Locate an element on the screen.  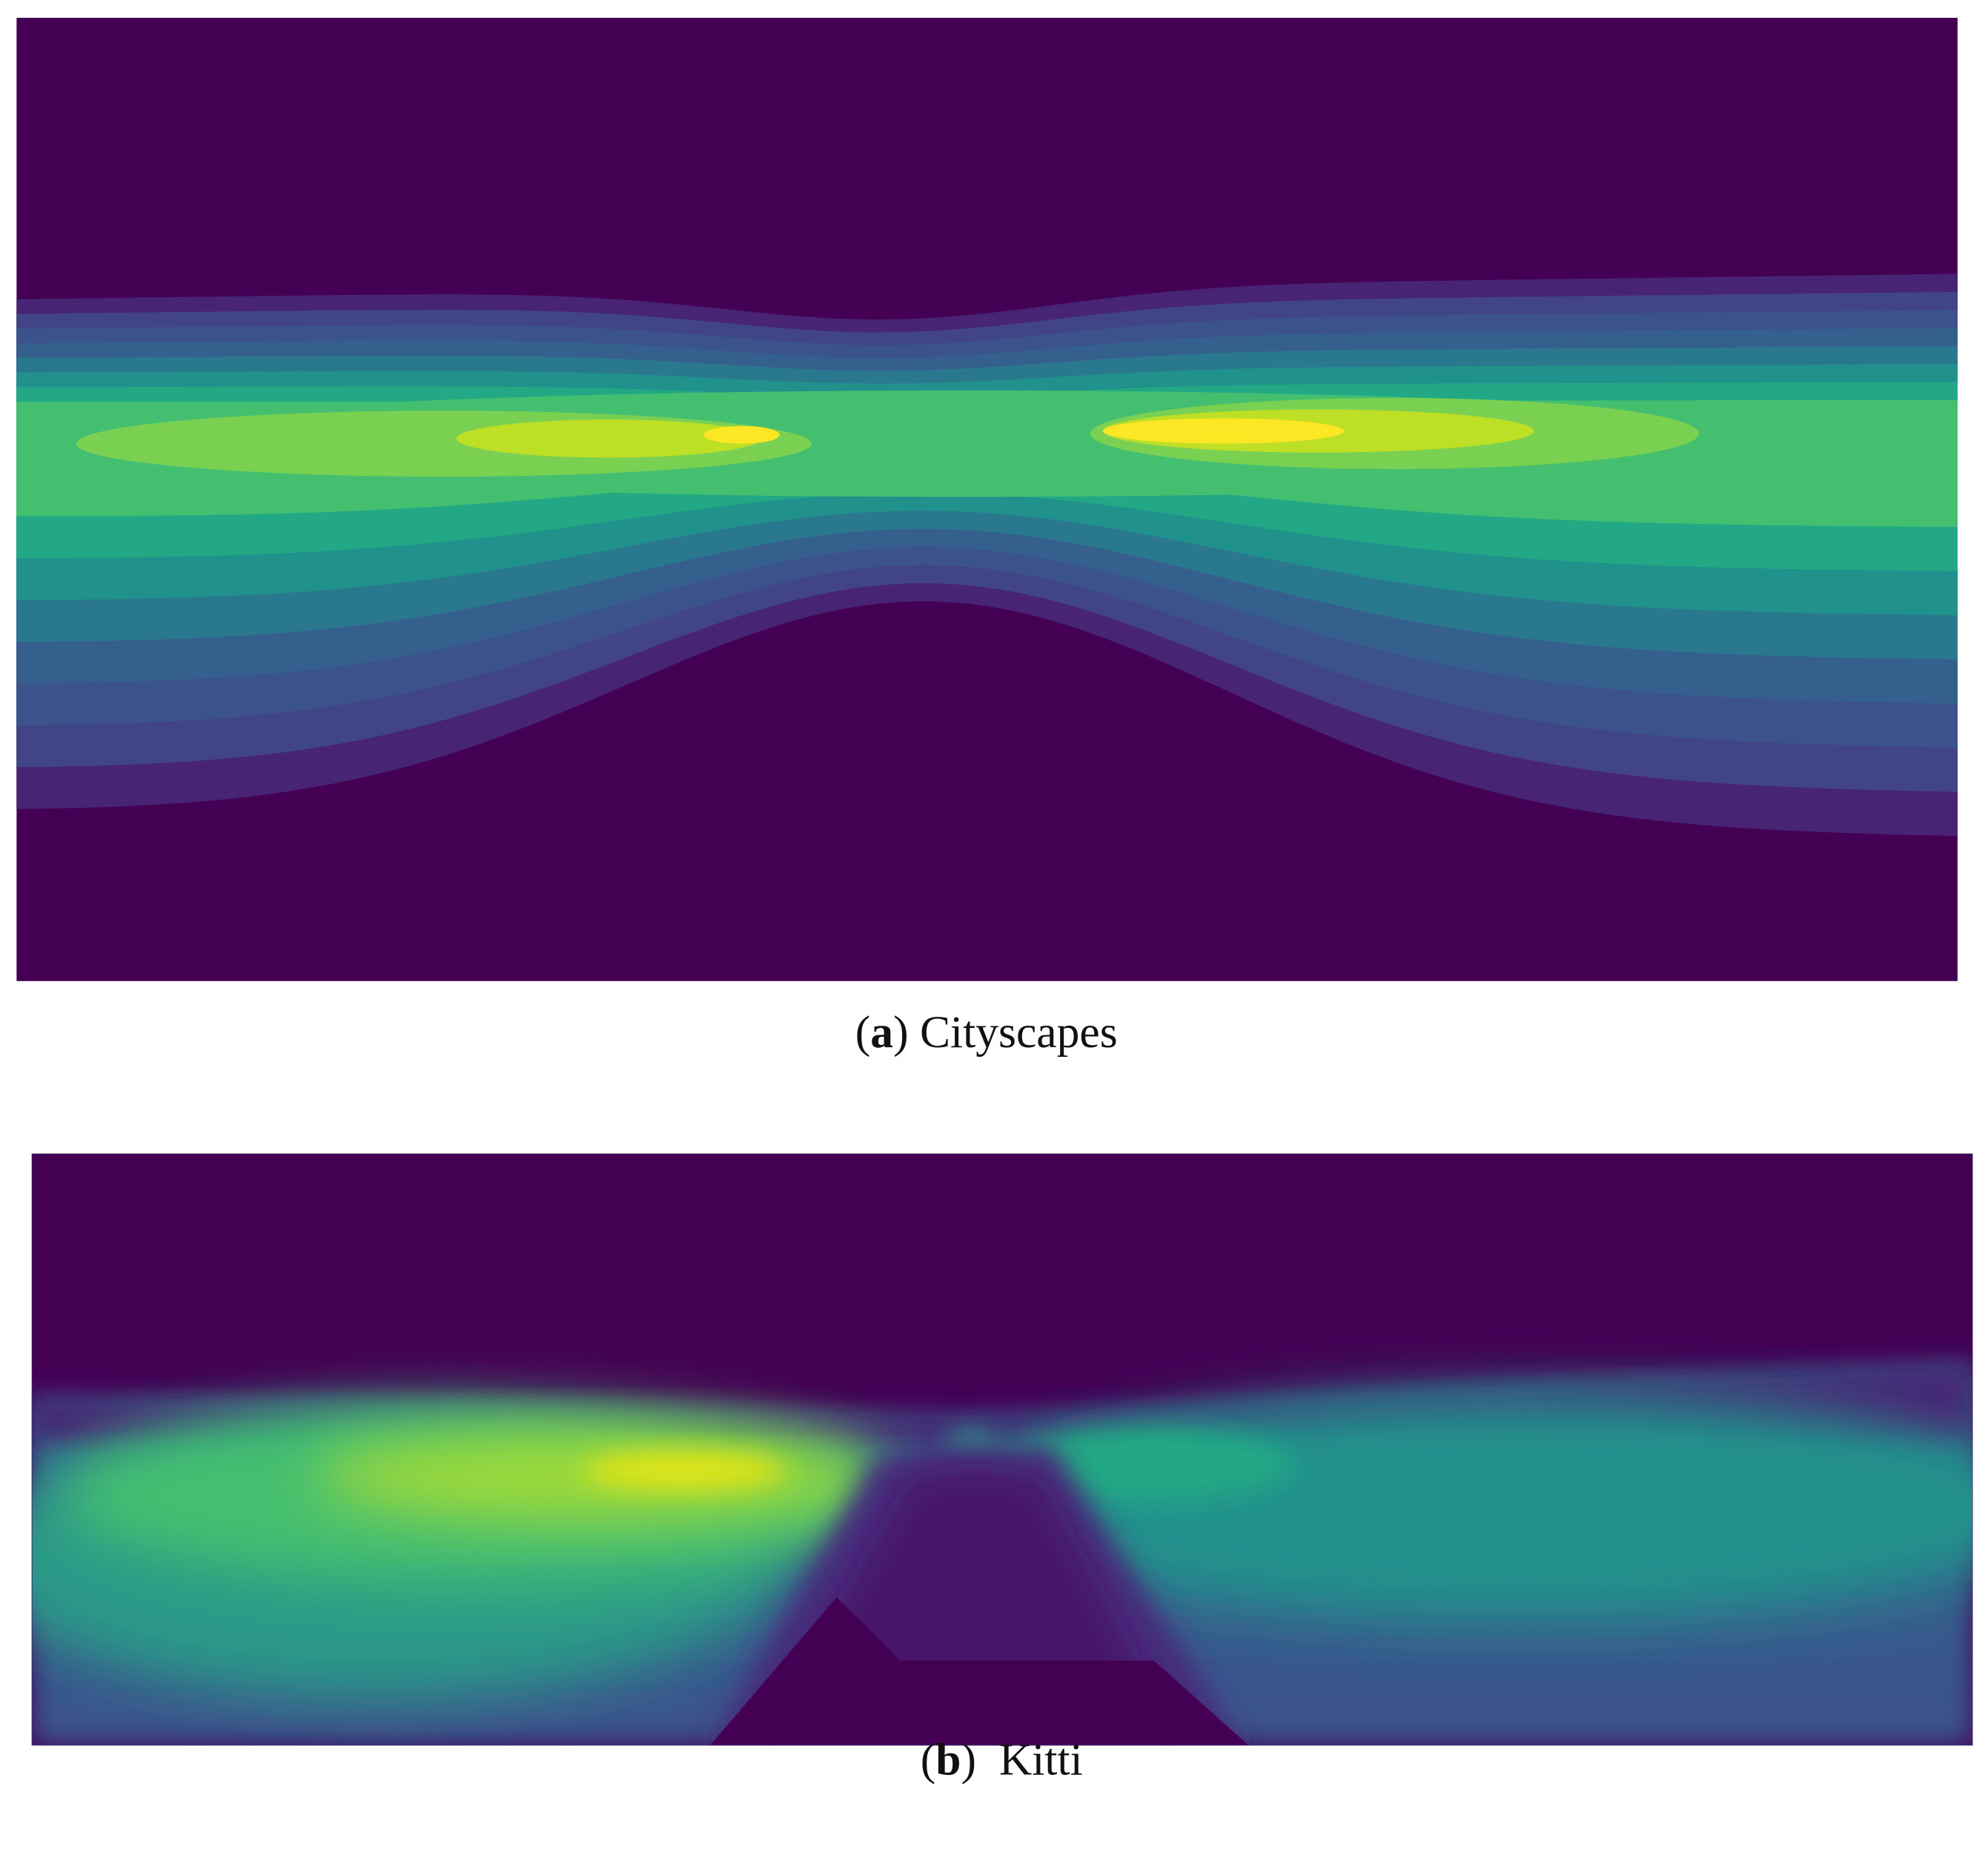
caption-label: b is located at coordinates (948, 1760).